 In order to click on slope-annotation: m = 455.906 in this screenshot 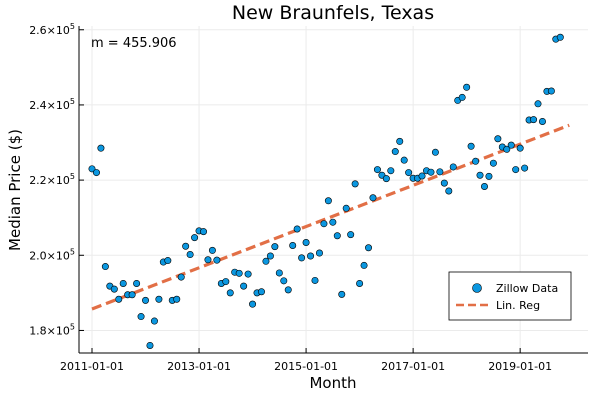, I will do `click(134, 43)`.